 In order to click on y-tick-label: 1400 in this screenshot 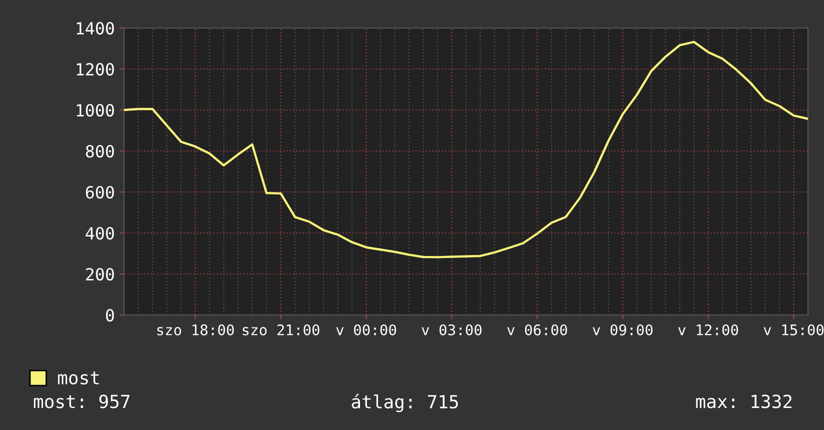, I will do `click(95, 28)`.